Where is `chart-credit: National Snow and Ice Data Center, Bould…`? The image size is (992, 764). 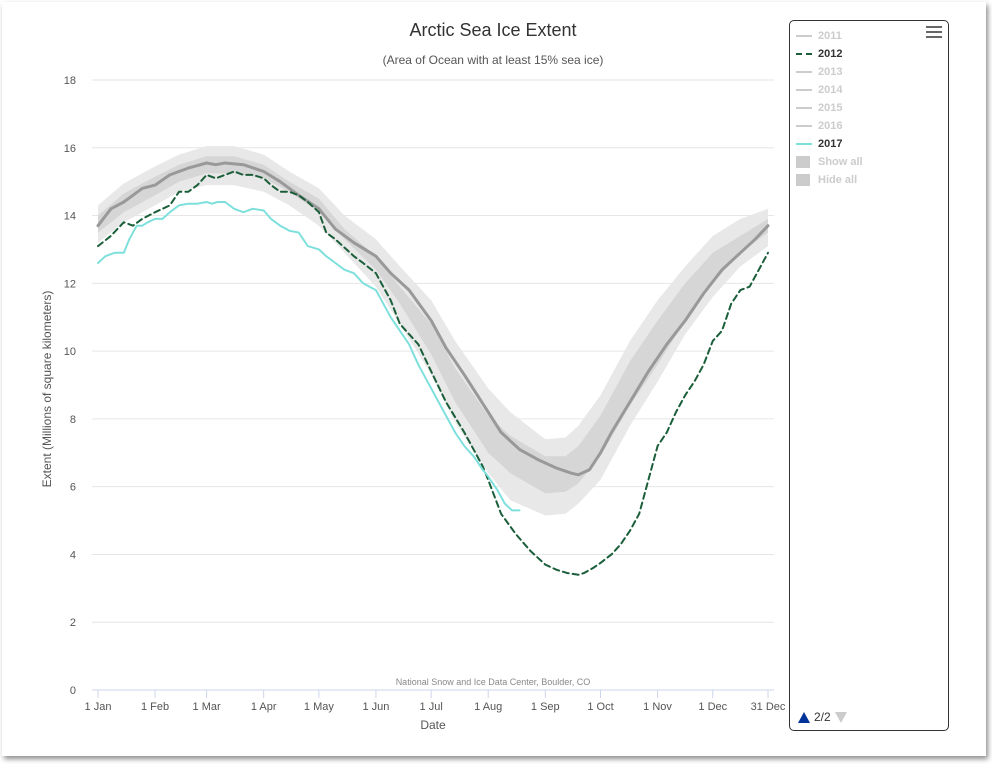
chart-credit: National Snow and Ice Data Center, Bould… is located at coordinates (493, 682).